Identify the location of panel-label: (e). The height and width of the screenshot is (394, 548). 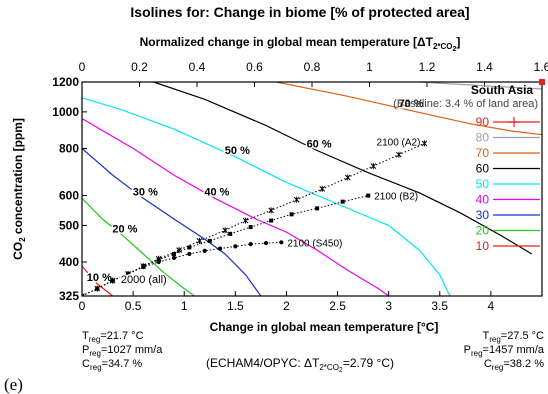
(13, 384).